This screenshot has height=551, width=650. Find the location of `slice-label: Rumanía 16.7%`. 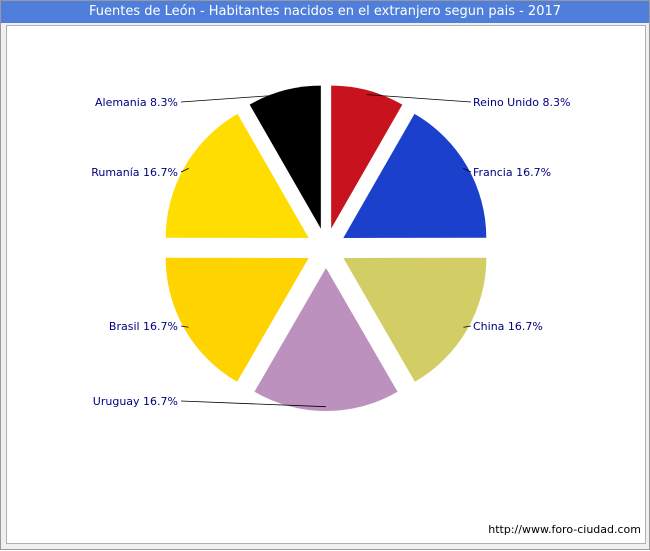

slice-label: Rumanía 16.7% is located at coordinates (134, 172).